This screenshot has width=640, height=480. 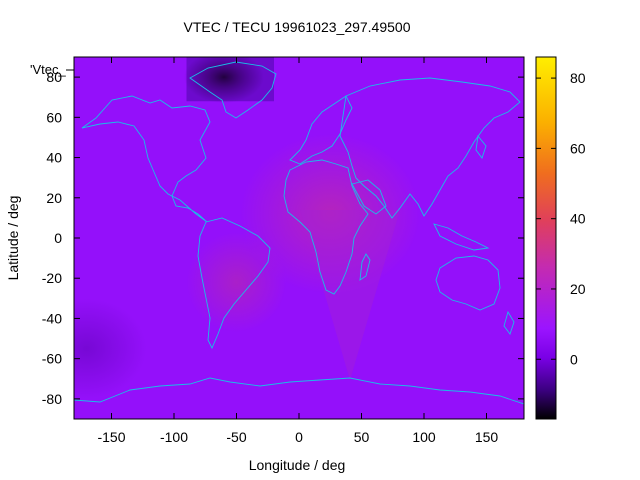 I want to click on africa-enhancement-region, so click(x=330, y=213).